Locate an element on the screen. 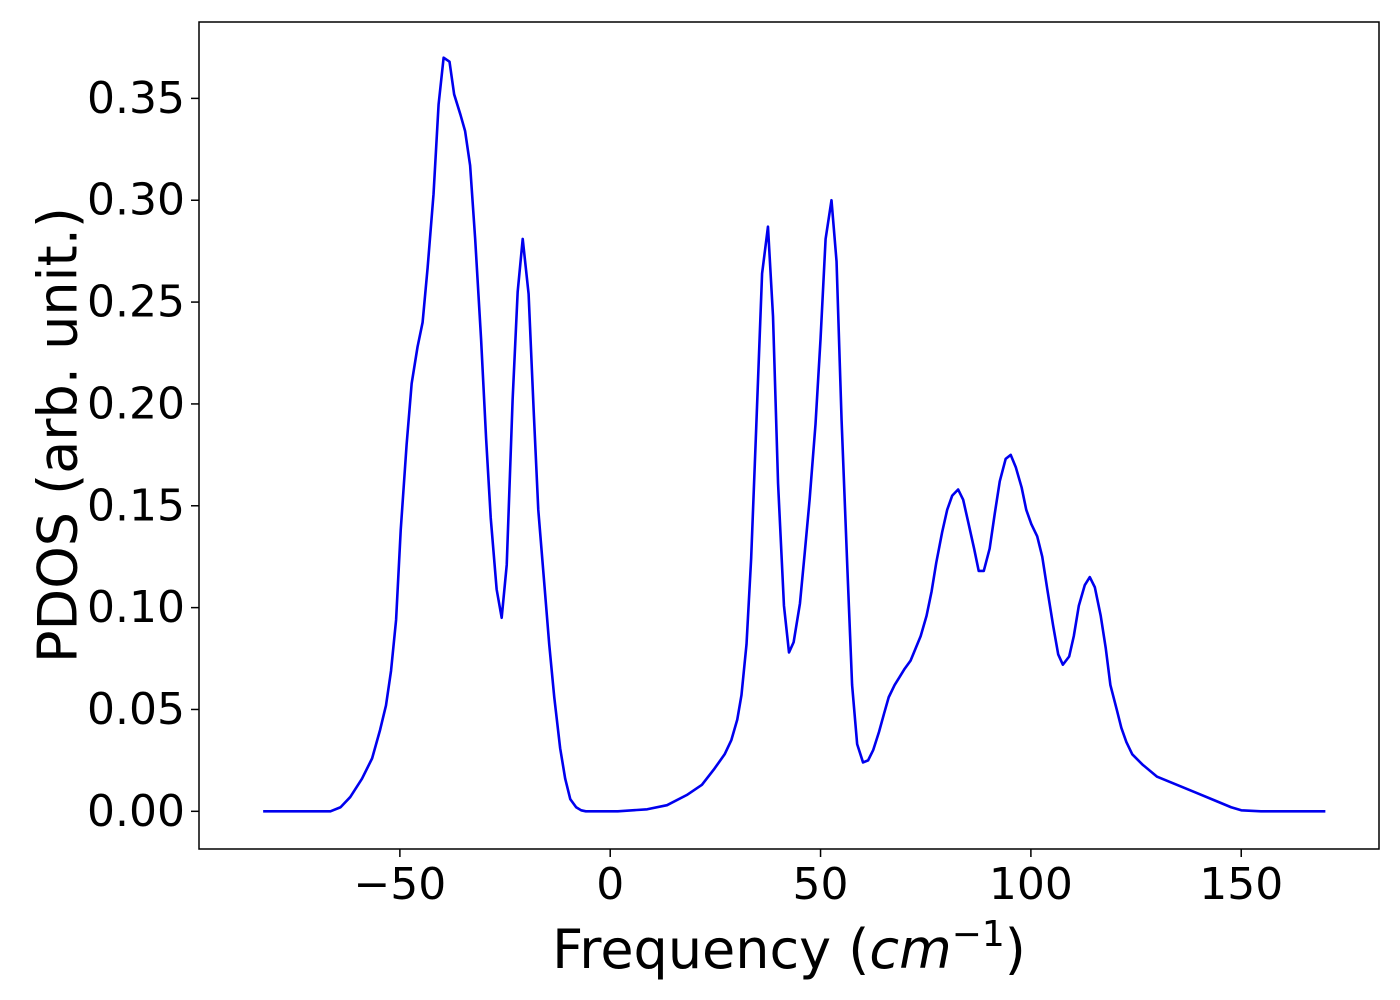 This screenshot has width=1400, height=1000. x-tick-label: 0 is located at coordinates (610, 884).